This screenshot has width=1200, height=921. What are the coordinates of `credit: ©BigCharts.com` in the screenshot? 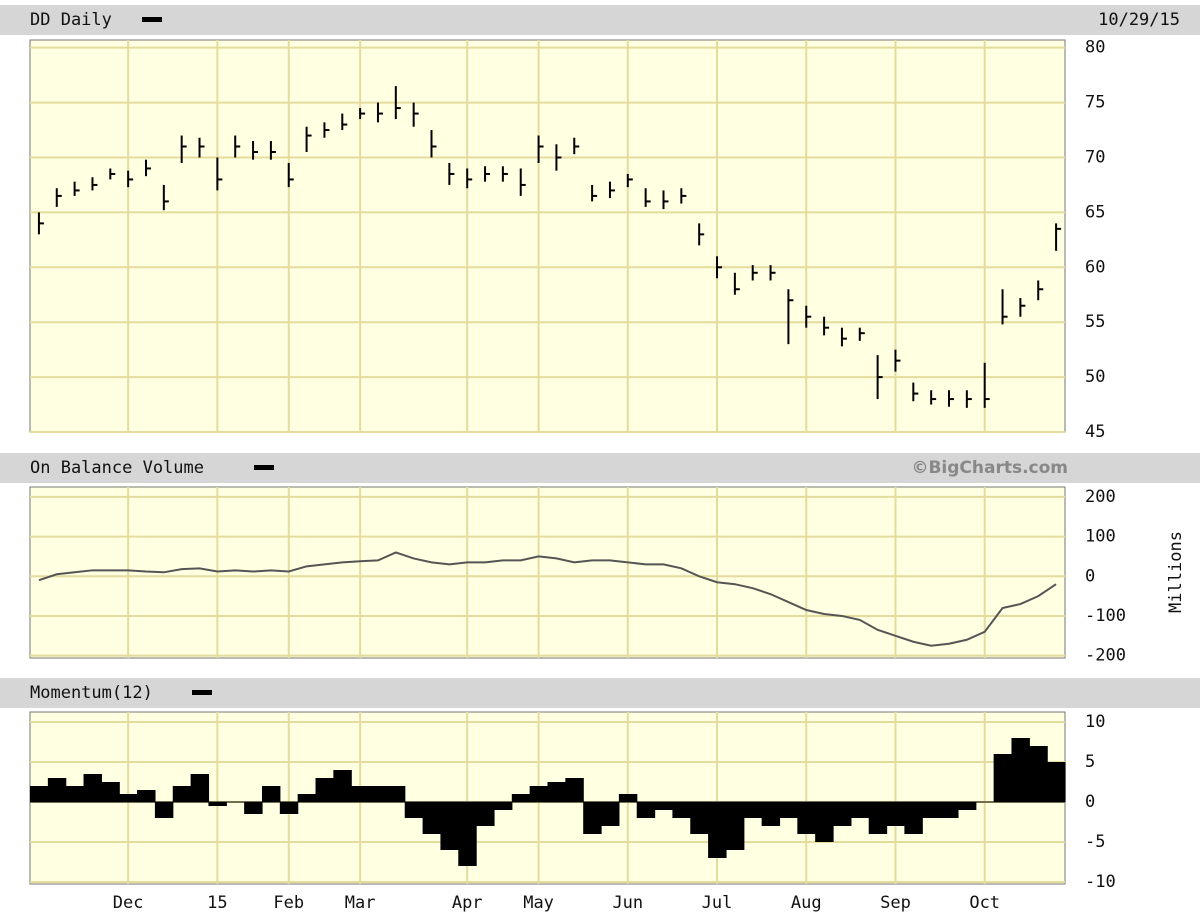 It's located at (989, 468).